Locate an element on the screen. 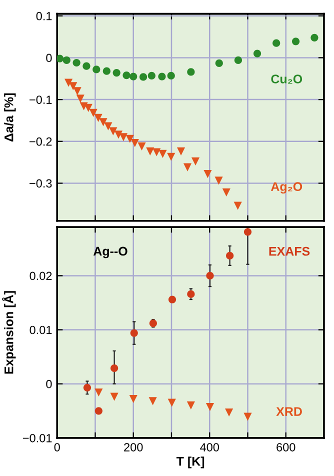 The height and width of the screenshot is (476, 334). text: Ag₂O is located at coordinates (286, 188).